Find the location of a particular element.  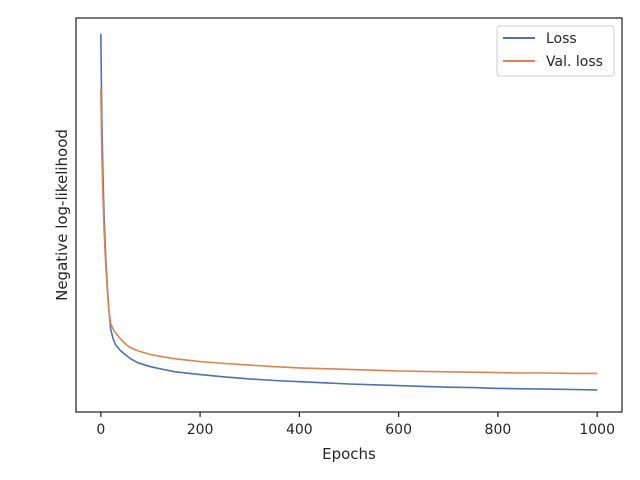

x-tick-label: 200 is located at coordinates (200, 430).